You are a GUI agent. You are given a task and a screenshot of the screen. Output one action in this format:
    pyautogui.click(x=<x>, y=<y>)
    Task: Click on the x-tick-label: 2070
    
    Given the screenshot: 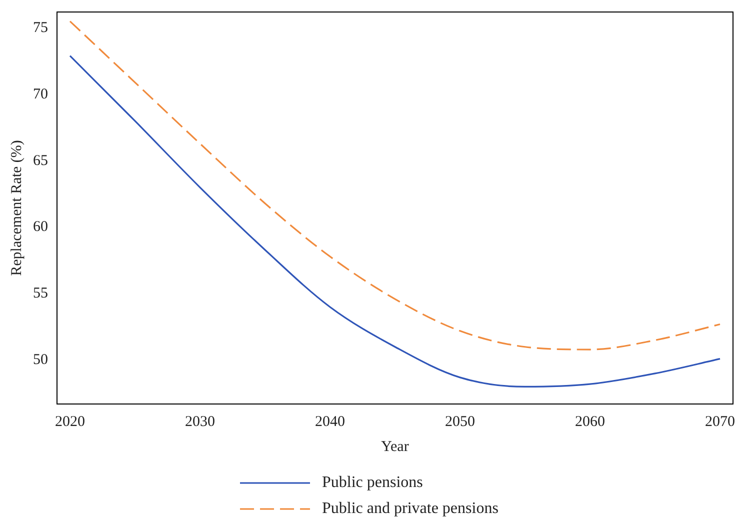 What is the action you would take?
    pyautogui.click(x=720, y=422)
    